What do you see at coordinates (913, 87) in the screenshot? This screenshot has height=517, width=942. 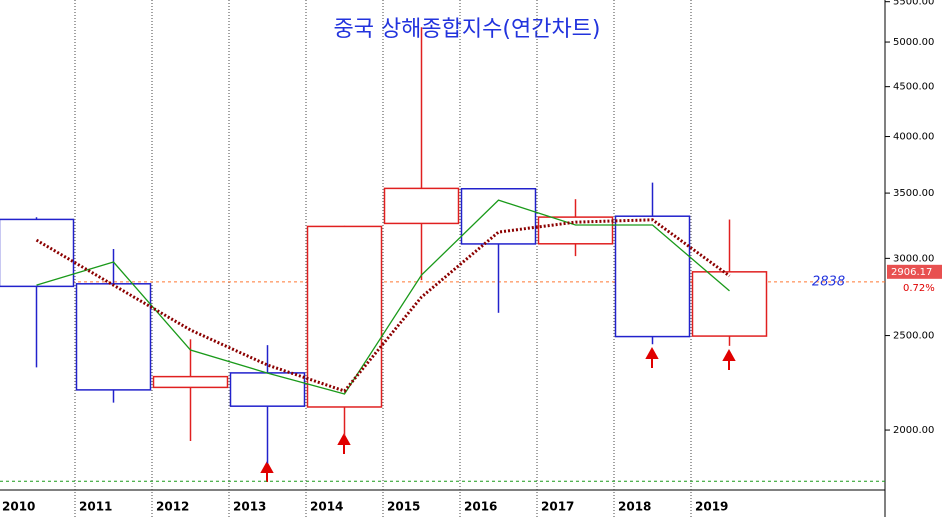 I see `y-tick-label: 4500.00` at bounding box center [913, 87].